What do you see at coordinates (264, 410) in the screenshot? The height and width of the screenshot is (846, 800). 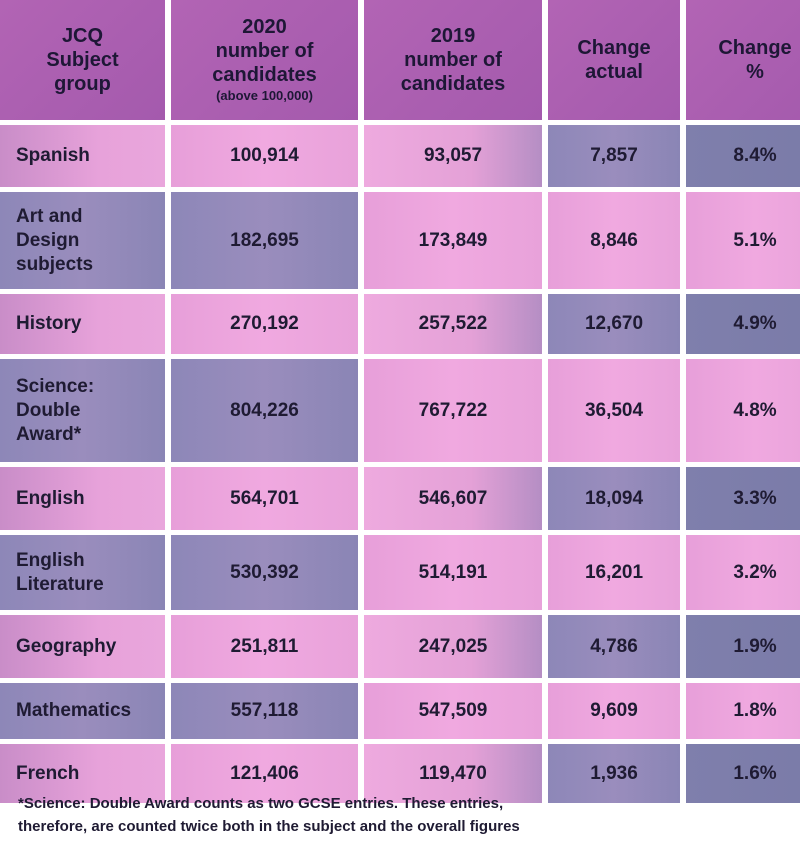 I see `cell-y2020: 804,226` at bounding box center [264, 410].